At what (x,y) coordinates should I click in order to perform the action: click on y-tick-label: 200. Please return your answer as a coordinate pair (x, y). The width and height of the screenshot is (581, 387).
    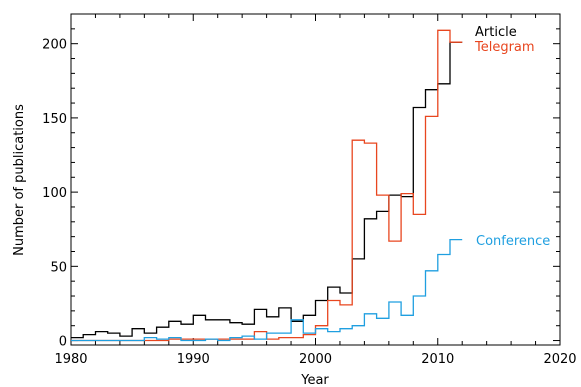
    Looking at the image, I should click on (54, 45).